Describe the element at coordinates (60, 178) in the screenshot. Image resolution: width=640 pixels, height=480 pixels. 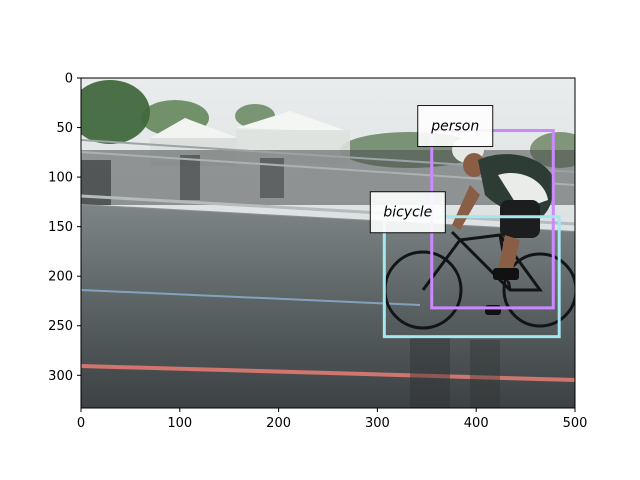
I see `y-tick-label: 100` at that location.